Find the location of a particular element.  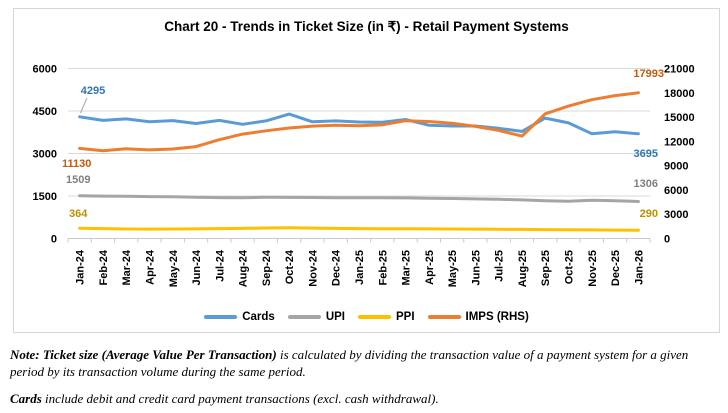

x-axis-month-label: Dec-24 is located at coordinates (337, 267).